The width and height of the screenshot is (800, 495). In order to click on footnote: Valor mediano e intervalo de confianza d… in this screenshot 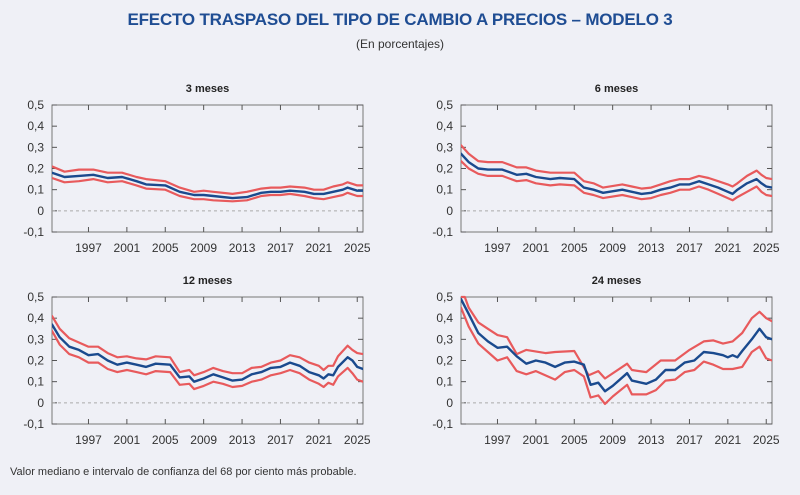, I will do `click(183, 472)`.